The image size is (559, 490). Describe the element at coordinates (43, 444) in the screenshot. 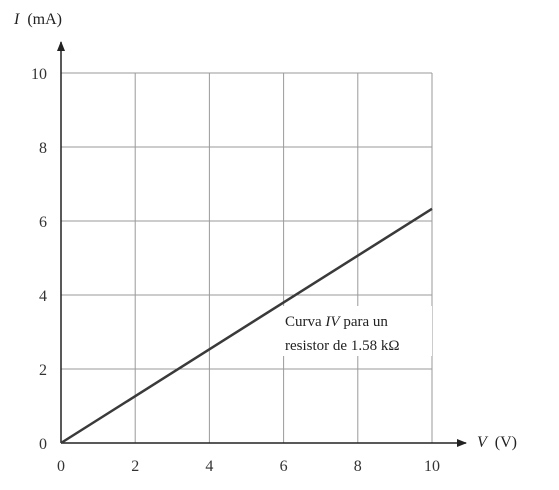

I see `y-tick-label: 0` at that location.